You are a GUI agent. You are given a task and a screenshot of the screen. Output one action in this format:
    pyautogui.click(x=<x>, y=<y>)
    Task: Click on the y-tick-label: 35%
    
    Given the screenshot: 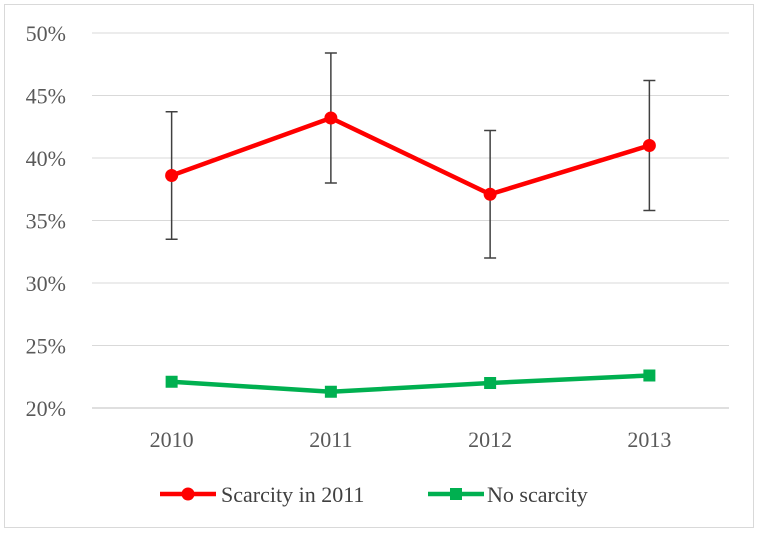 What is the action you would take?
    pyautogui.click(x=46, y=221)
    